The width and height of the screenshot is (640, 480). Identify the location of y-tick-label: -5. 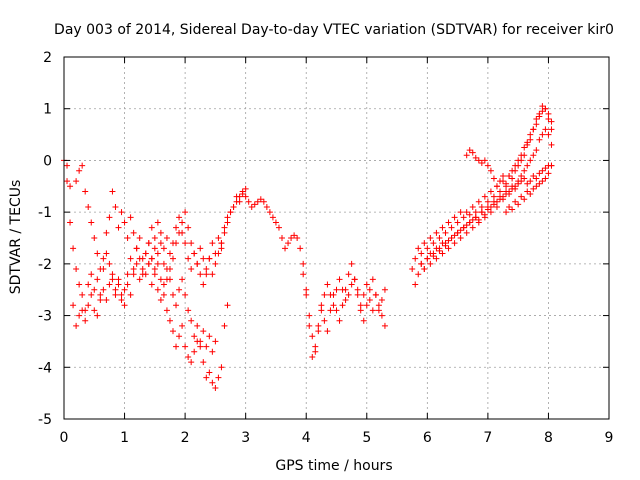
(45, 420).